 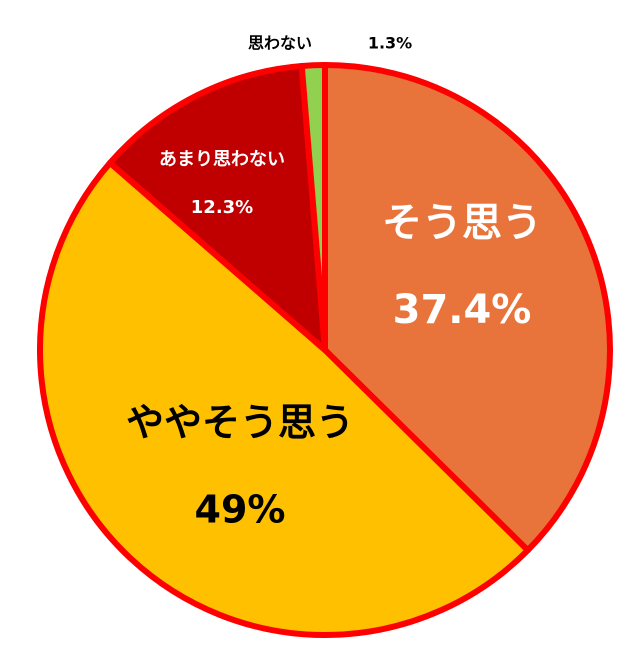 I want to click on slice-label: そう思う, so click(x=462, y=223).